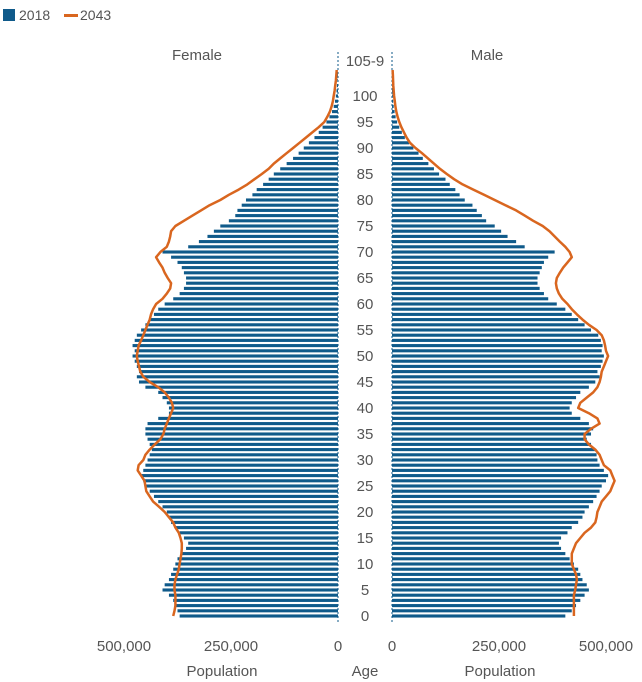 The height and width of the screenshot is (682, 642). Describe the element at coordinates (499, 646) in the screenshot. I see `male-x-tick-label: 250,000` at that location.